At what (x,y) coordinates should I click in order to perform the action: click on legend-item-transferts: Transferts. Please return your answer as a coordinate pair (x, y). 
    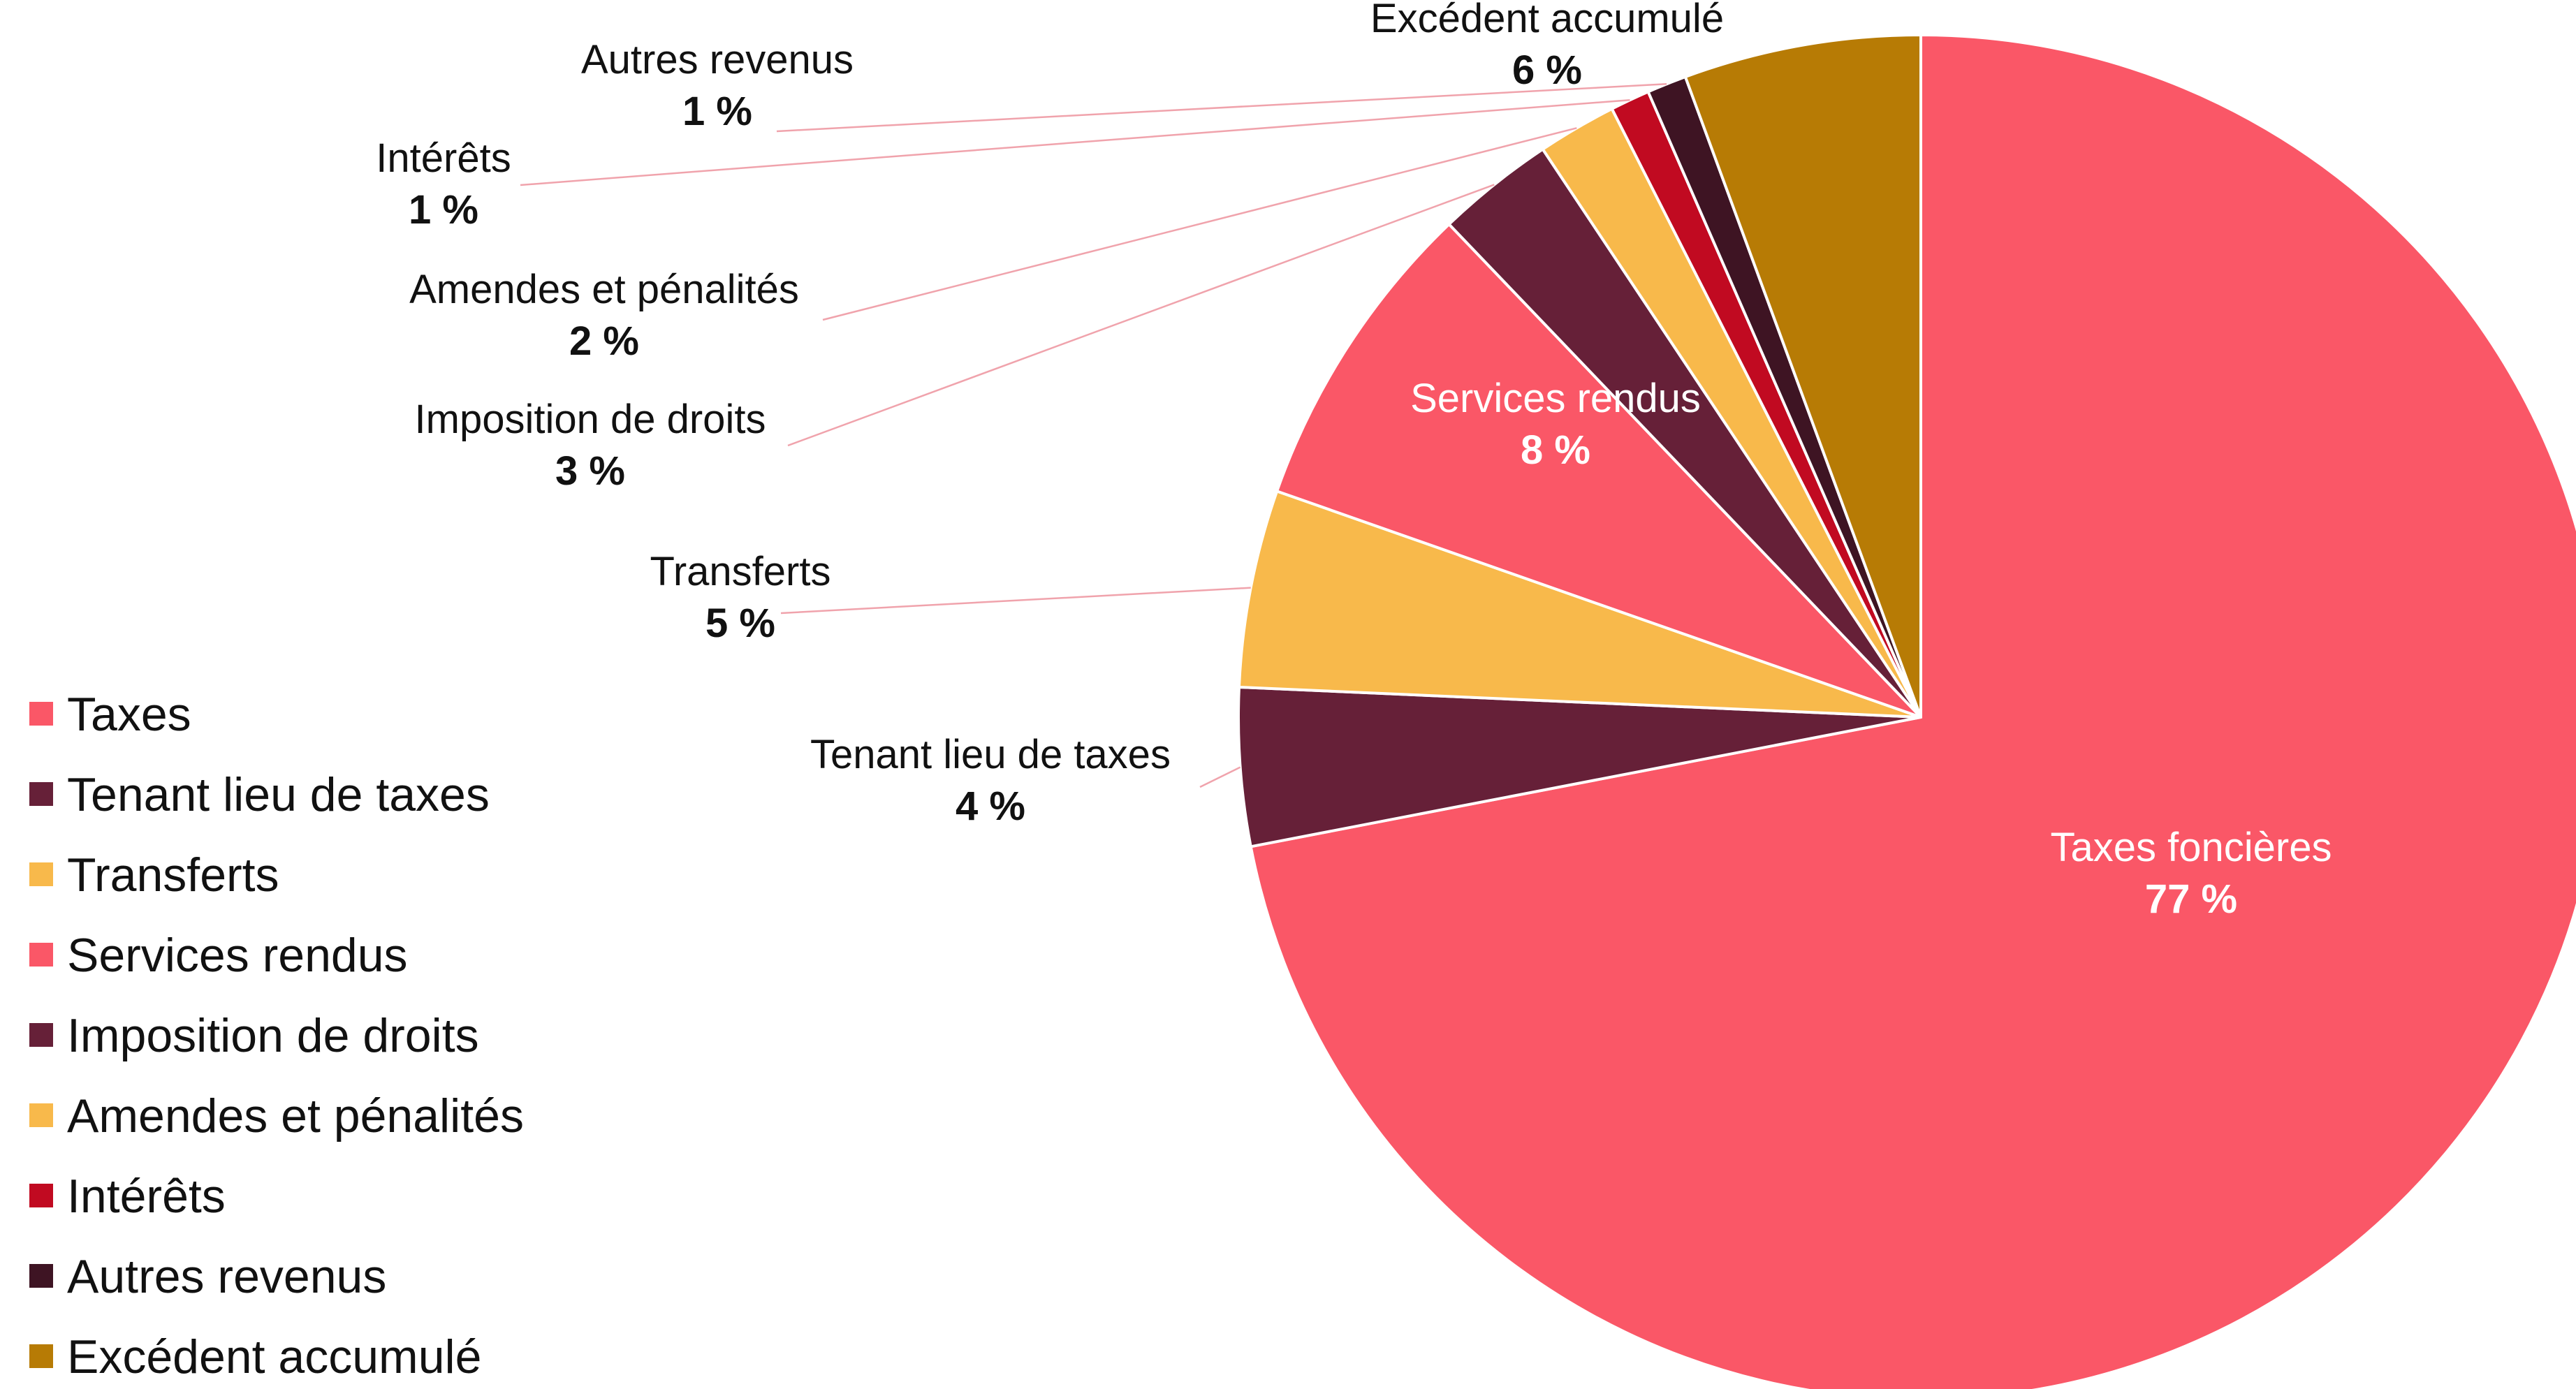
    Looking at the image, I should click on (154, 875).